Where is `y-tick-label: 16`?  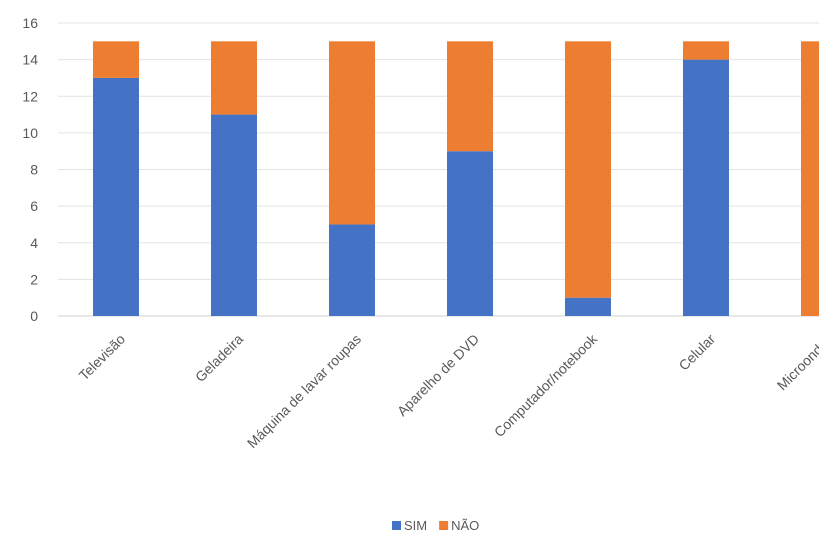
y-tick-label: 16 is located at coordinates (30, 23).